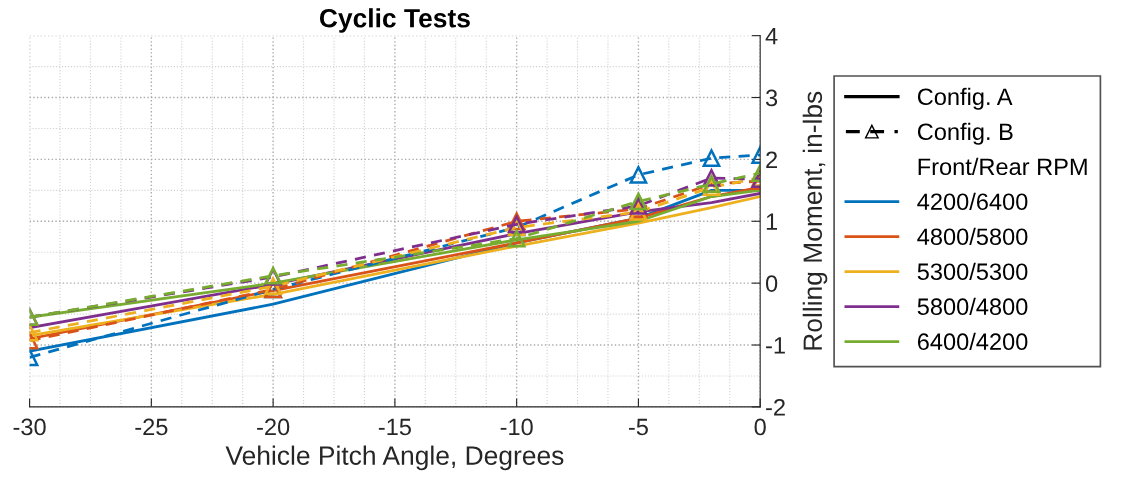 This screenshot has width=1138, height=495. What do you see at coordinates (771, 159) in the screenshot?
I see `y-tick-label: 2` at bounding box center [771, 159].